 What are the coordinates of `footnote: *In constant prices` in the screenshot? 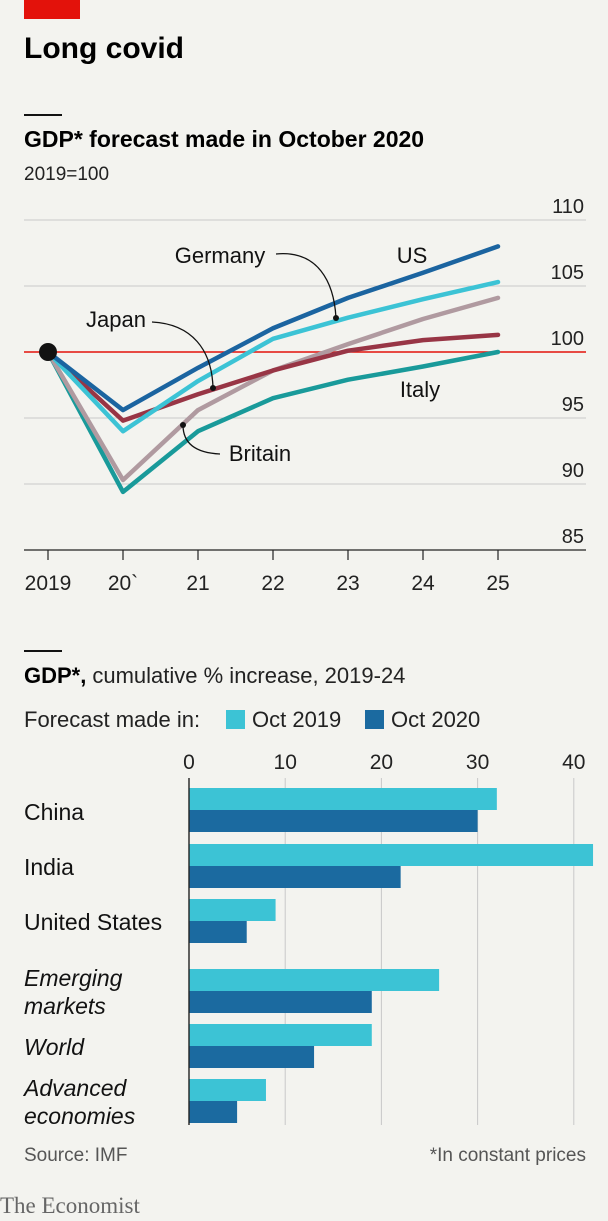 It's located at (508, 1155).